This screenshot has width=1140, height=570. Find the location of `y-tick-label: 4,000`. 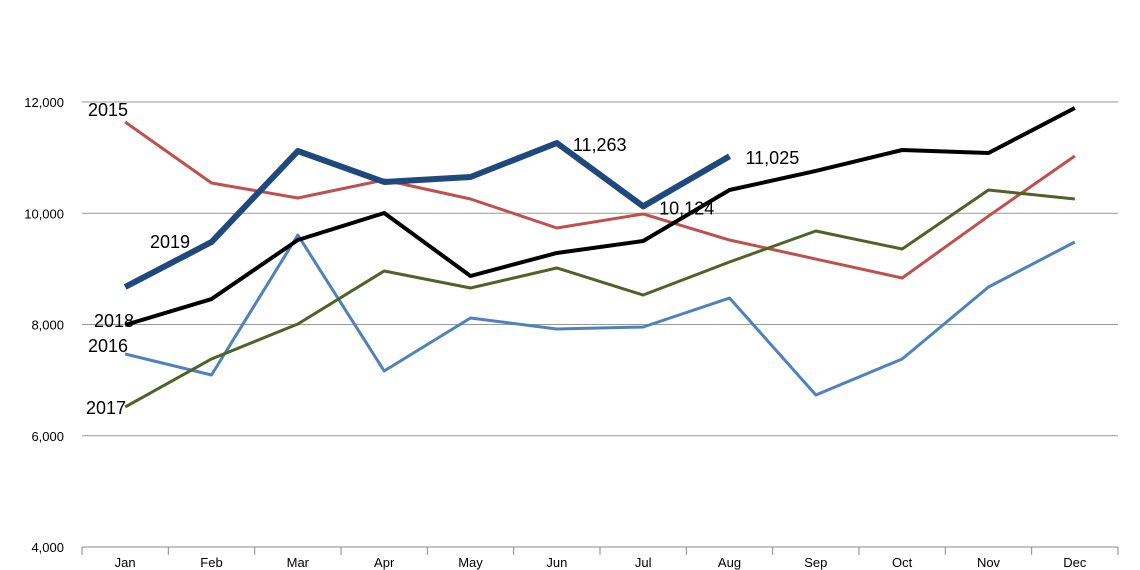

y-tick-label: 4,000 is located at coordinates (47, 547).